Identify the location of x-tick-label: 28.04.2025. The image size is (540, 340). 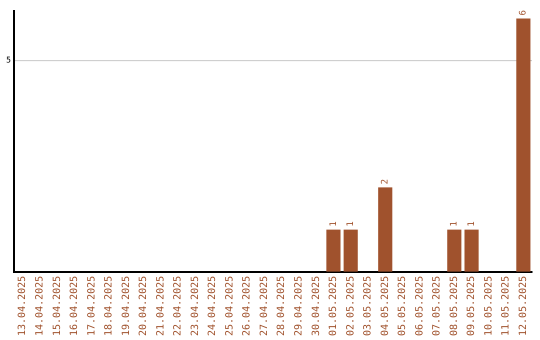
(282, 306).